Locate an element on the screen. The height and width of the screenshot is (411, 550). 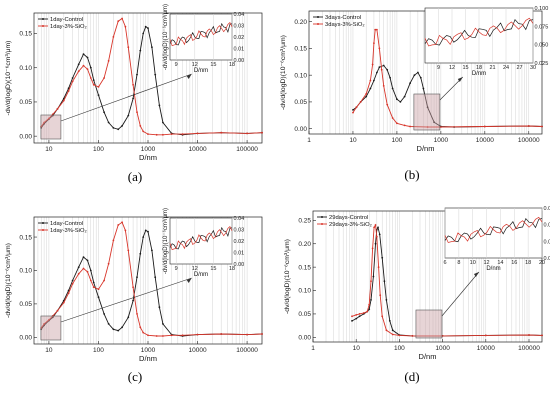
inset-x-axis-label: D/nm is located at coordinates (201, 275).